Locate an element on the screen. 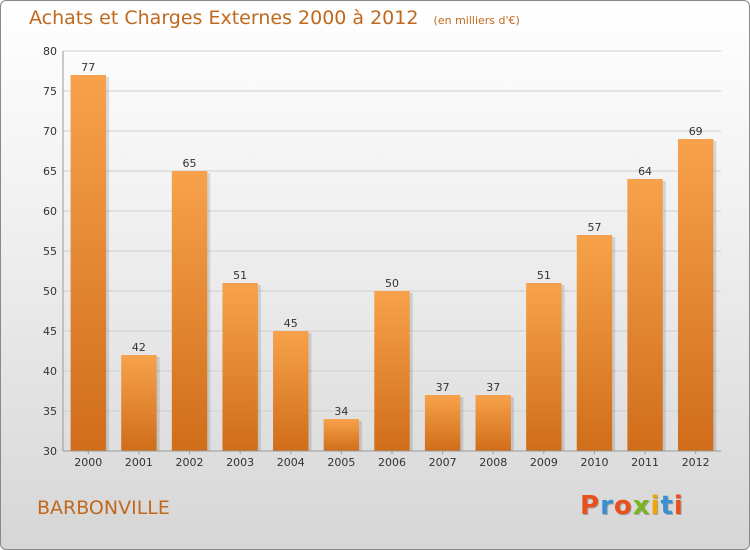 The height and width of the screenshot is (550, 750). y-tick-label: 65 is located at coordinates (50, 171).